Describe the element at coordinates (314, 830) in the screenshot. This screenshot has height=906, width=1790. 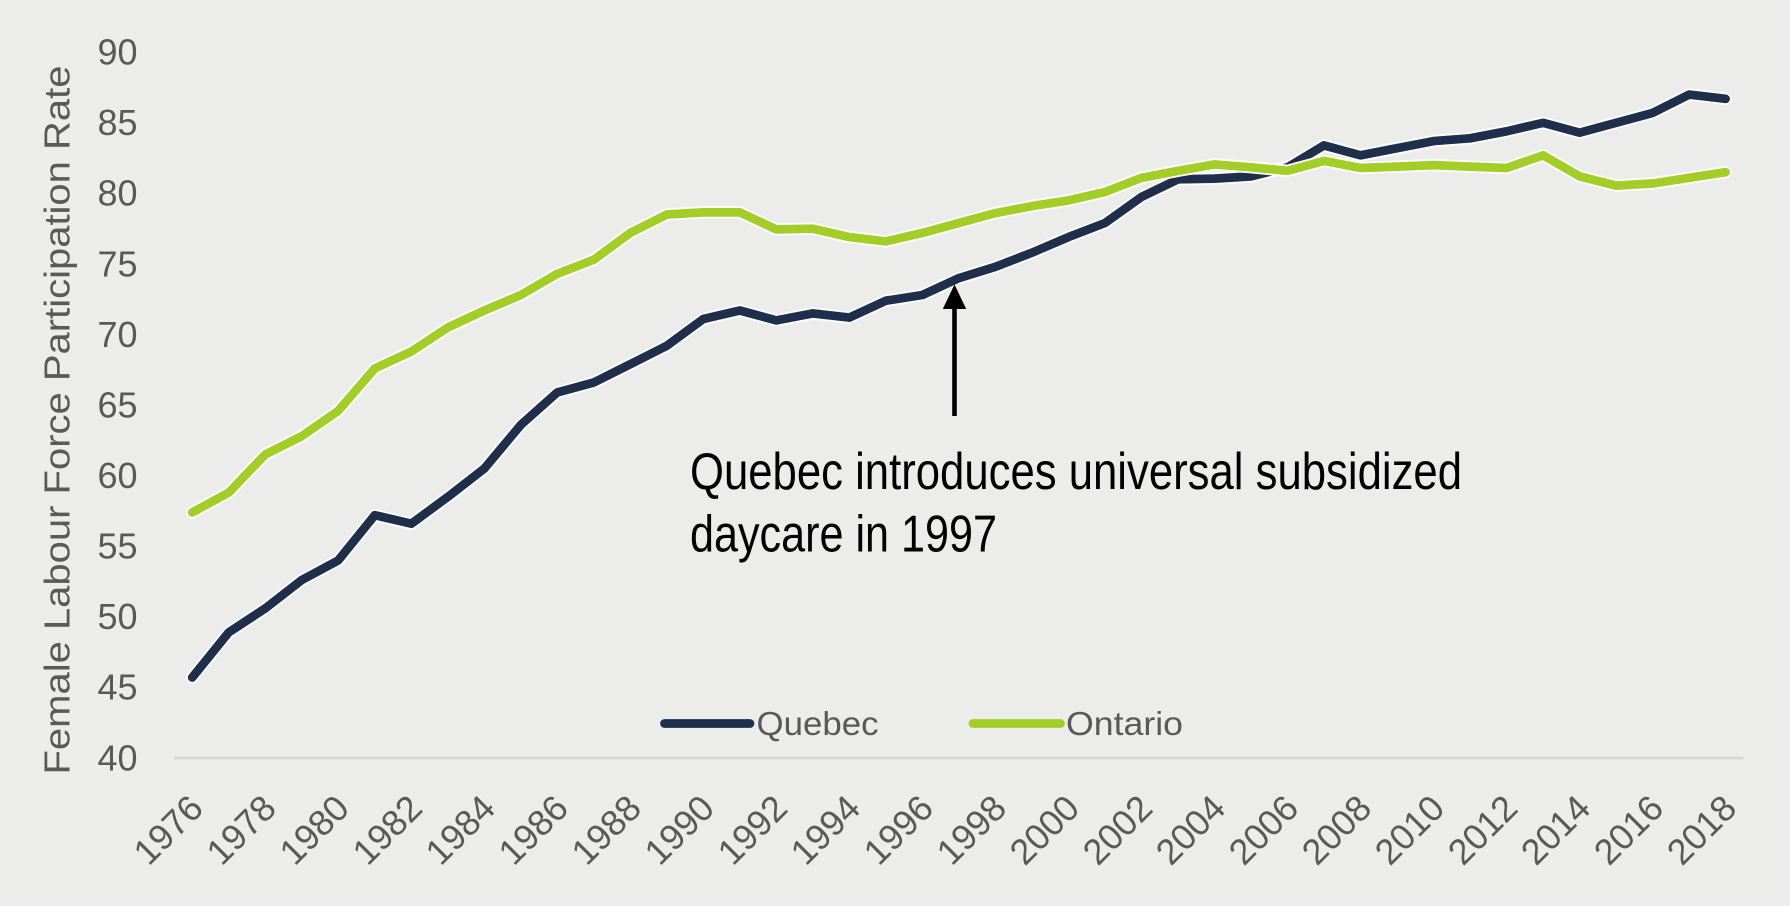
I see `svg-text: 1980` at that location.